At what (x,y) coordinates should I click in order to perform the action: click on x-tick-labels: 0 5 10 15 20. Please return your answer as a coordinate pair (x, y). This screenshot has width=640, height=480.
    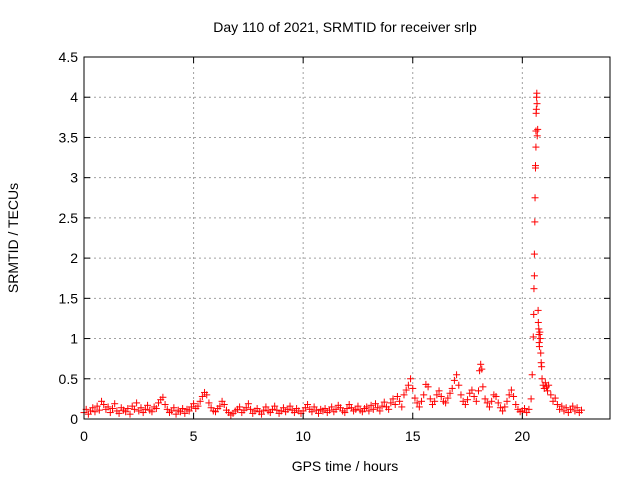
    Looking at the image, I should click on (305, 436).